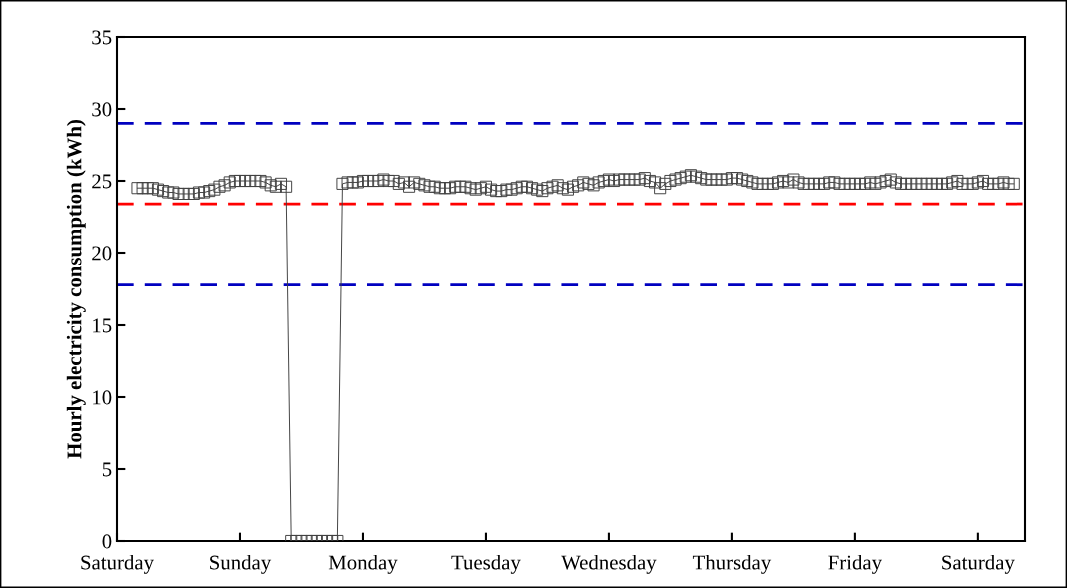  I want to click on y-tick-label: 35, so click(102, 37).